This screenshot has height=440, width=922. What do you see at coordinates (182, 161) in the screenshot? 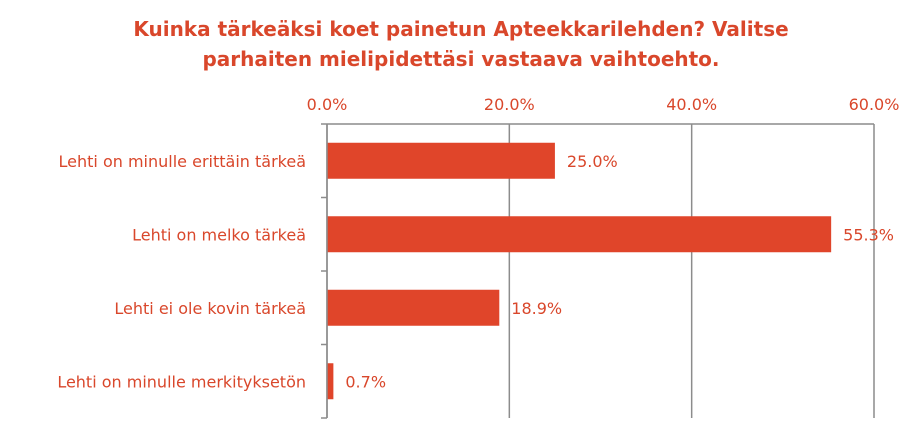
I see `category-label: Lehti on minulle erittäin tärkeä` at bounding box center [182, 161].